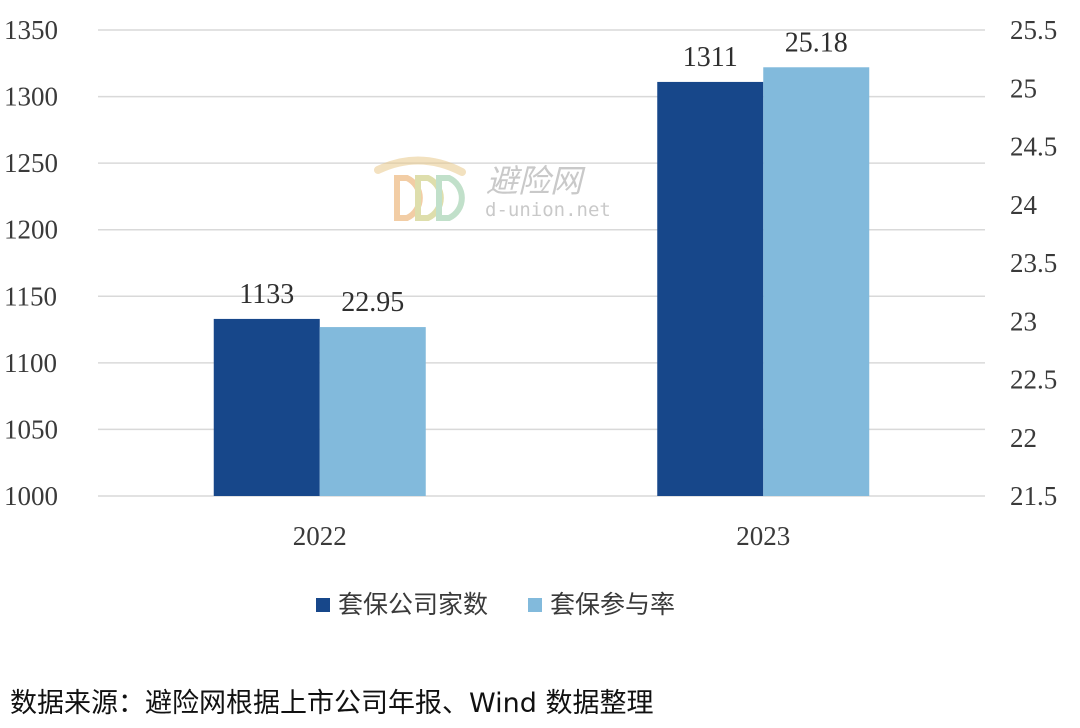 The width and height of the screenshot is (1080, 728). I want to click on data-label: 22.95, so click(372, 302).